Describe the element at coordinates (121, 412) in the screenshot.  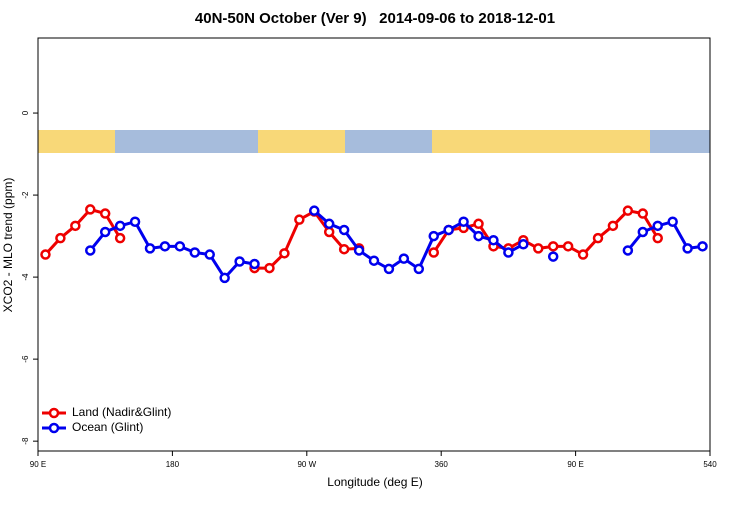
I see `legend-label: Land (Nadir&Glint)` at that location.